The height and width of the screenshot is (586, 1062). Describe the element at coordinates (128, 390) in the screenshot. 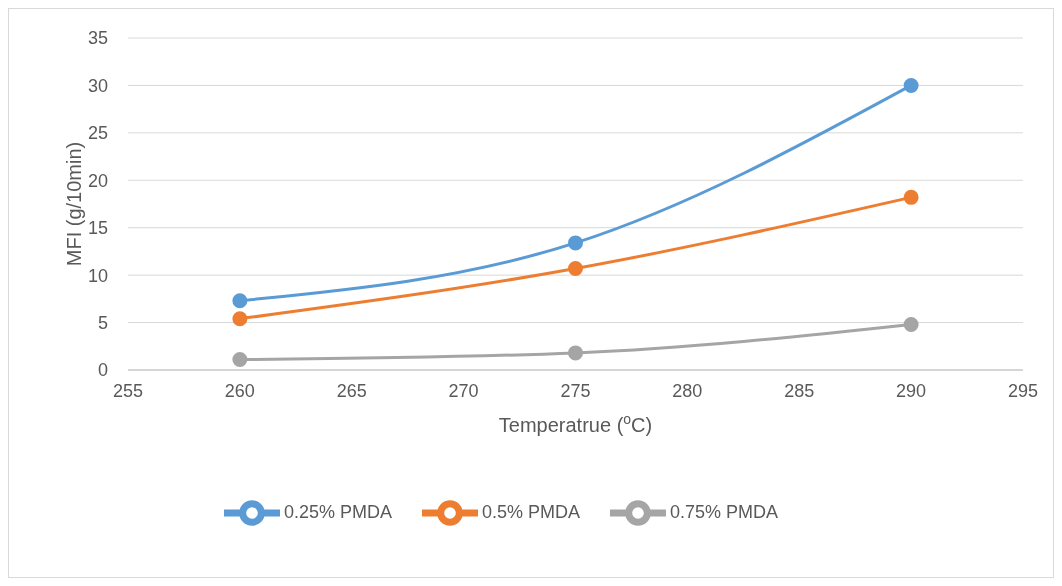

I see `x-tick-label: 255` at that location.